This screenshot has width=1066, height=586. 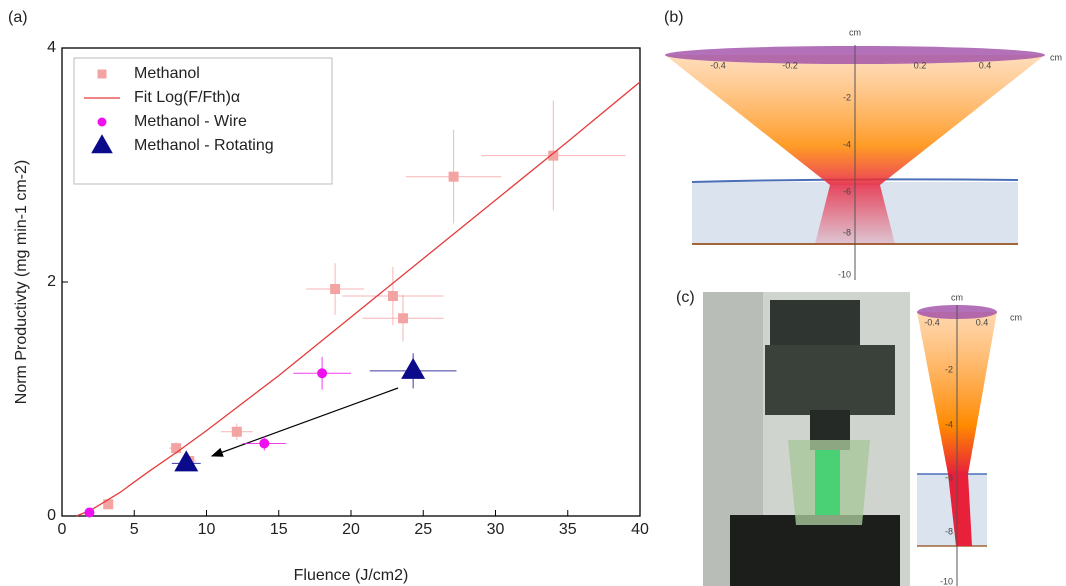 I want to click on x-tick-label: 25, so click(x=423, y=529).